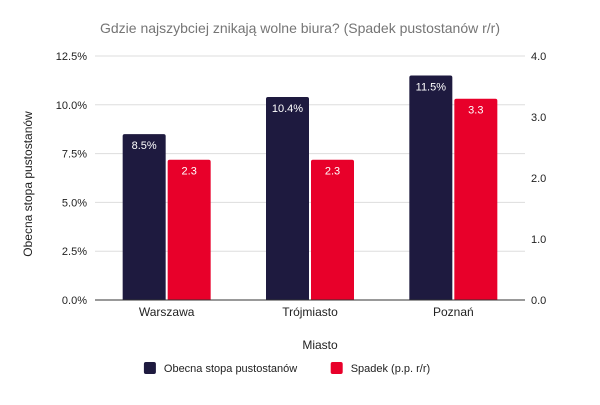 The width and height of the screenshot is (600, 405). I want to click on y-axis-title: Obecna stopa pustostanów, so click(28, 184).